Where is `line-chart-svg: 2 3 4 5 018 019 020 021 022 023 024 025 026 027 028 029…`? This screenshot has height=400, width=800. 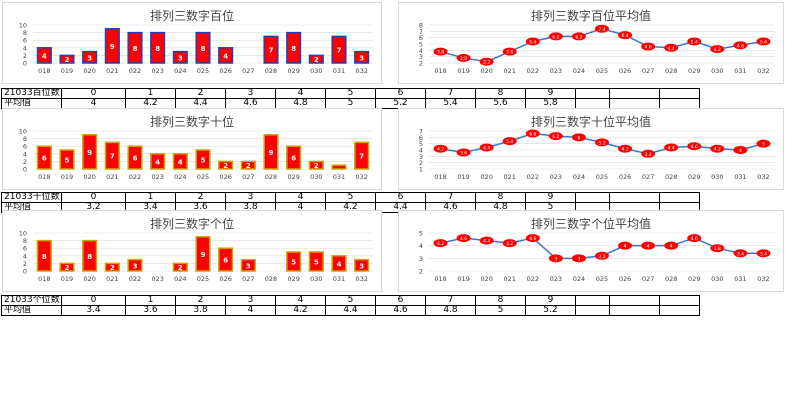 line-chart-svg: 2 3 4 5 018 019 020 021 022 023 024 025 026 027 028 029… is located at coordinates (597, 256).